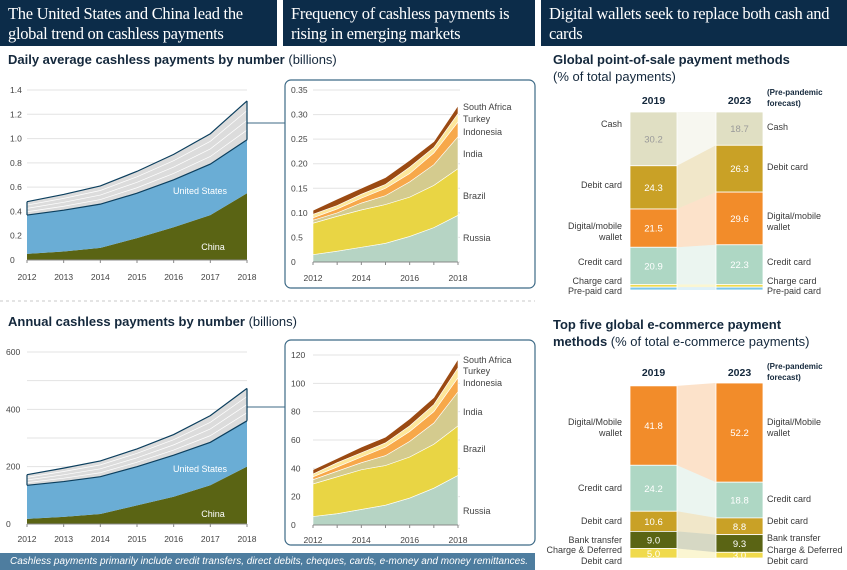 The width and height of the screenshot is (847, 570). What do you see at coordinates (126, 321) in the screenshot?
I see `annual-title-bold: Annual cashless payments by number` at bounding box center [126, 321].